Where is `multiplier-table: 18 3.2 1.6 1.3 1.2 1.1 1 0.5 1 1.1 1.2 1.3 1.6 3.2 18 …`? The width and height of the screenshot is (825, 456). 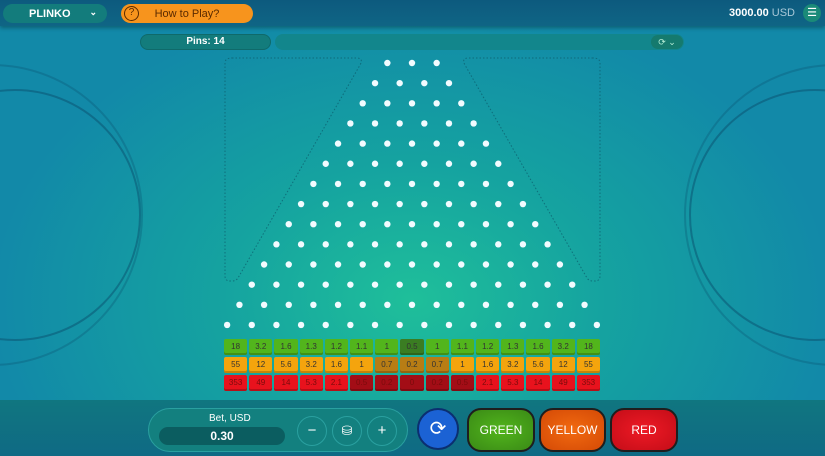
multiplier-table: 18 3.2 1.6 1.3 1.2 1.1 1 0.5 1 1.1 1.2 1.3 1.6 3.2 18 … is located at coordinates (412, 366).